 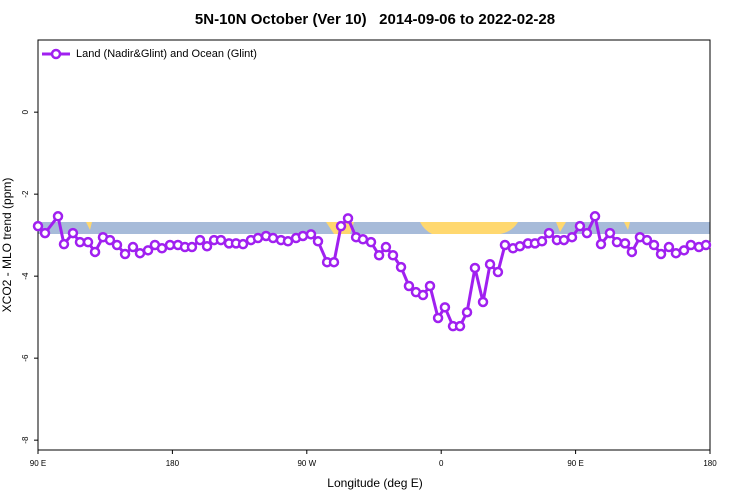 What do you see at coordinates (374, 483) in the screenshot?
I see `x-axis-label: Longitude (deg E)` at bounding box center [374, 483].